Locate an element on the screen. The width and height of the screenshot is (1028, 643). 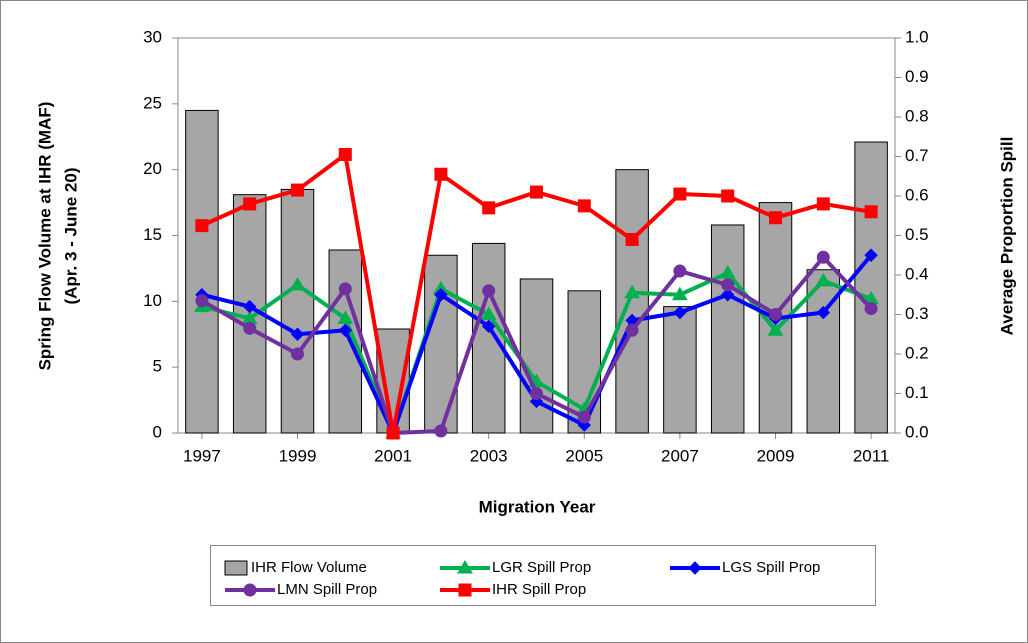
legend-label: IHR Flow Volume is located at coordinates (309, 567).